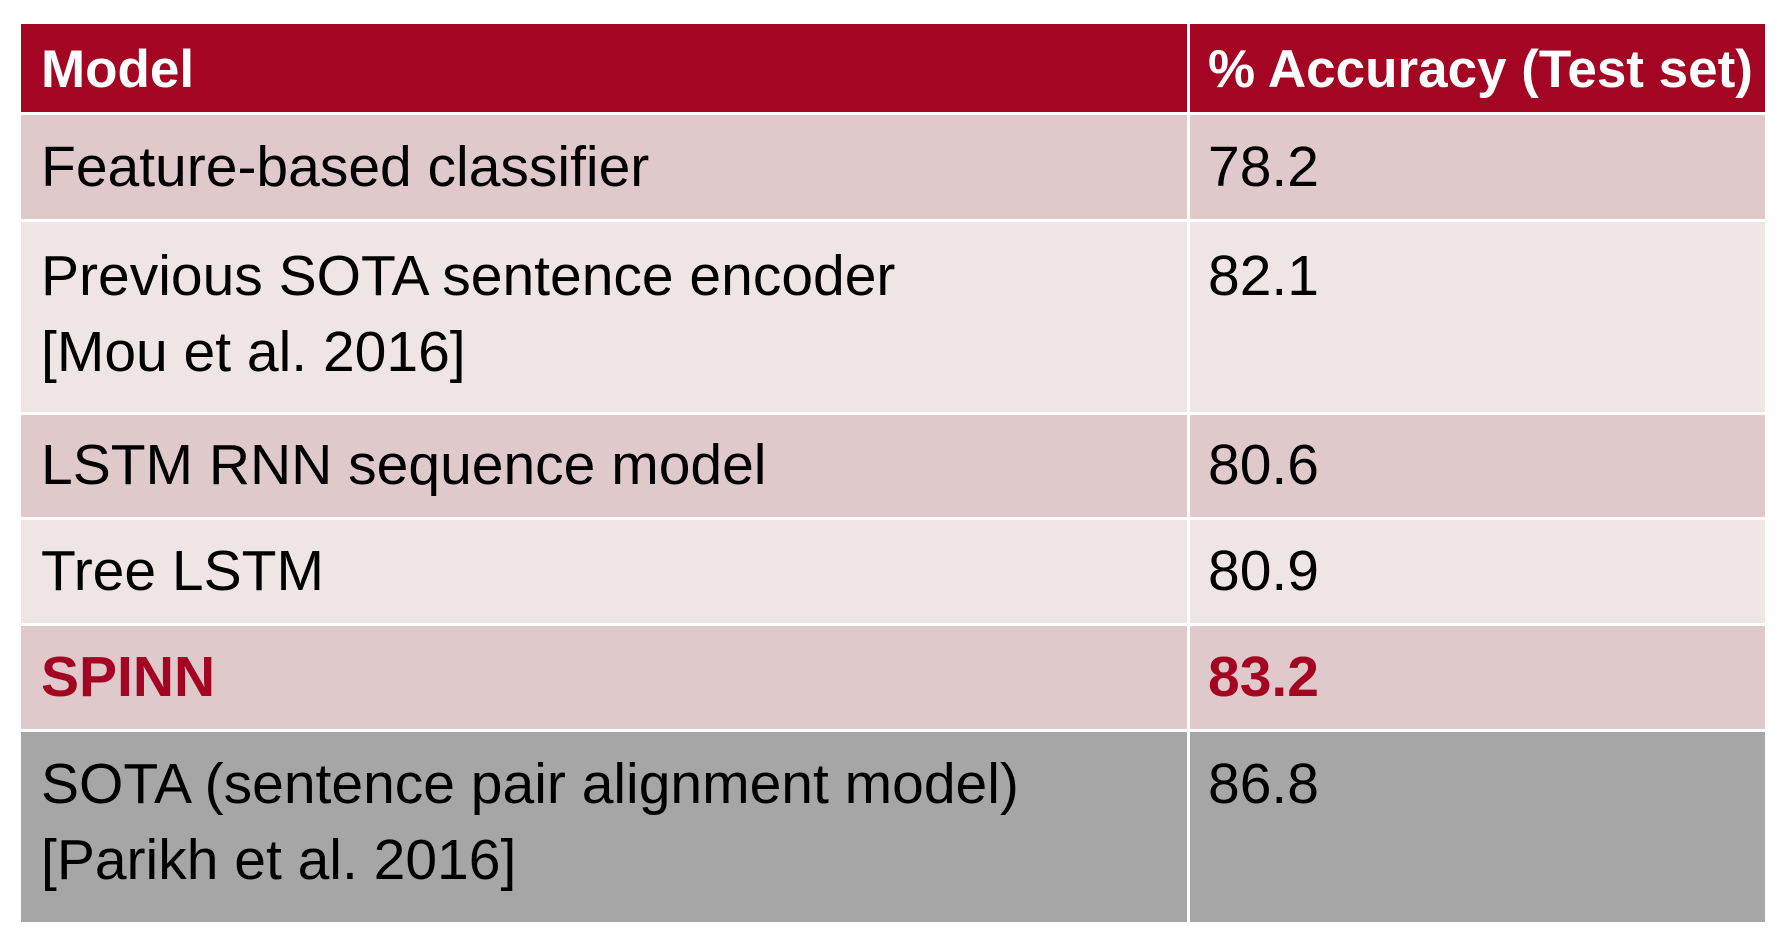 This screenshot has height=950, width=1786. What do you see at coordinates (1476, 679) in the screenshot?
I see `table-row-accuracy-highlight: 83.2` at bounding box center [1476, 679].